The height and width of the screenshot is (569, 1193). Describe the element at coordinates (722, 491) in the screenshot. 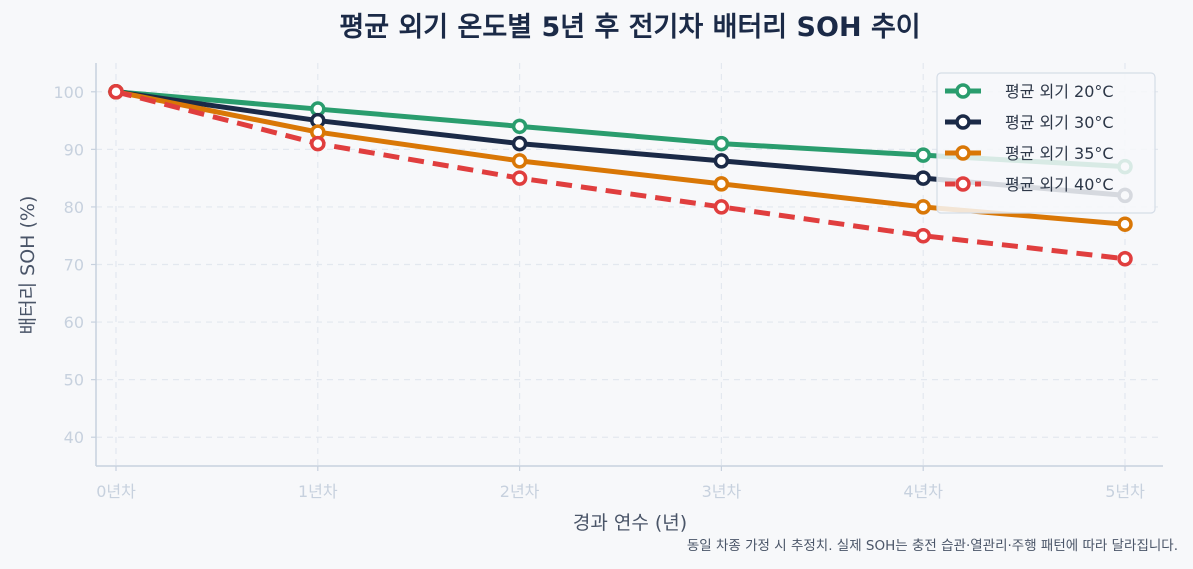

I see `x-tick-label: 3년차` at that location.